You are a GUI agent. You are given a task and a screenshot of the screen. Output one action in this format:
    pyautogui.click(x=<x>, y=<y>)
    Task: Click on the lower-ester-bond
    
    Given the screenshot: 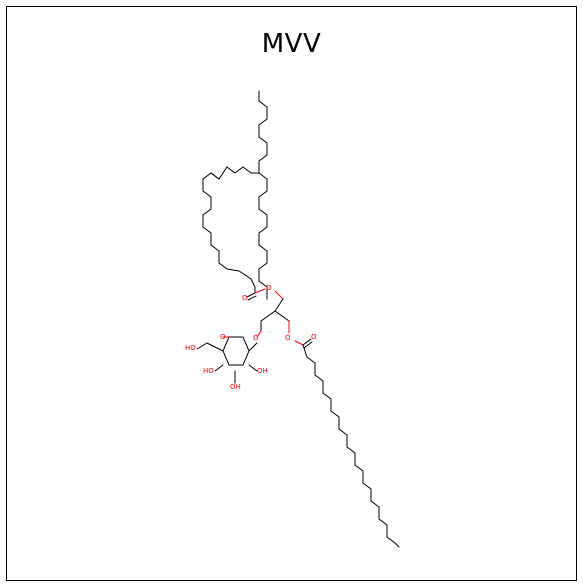 What is the action you would take?
    pyautogui.click(x=299, y=343)
    